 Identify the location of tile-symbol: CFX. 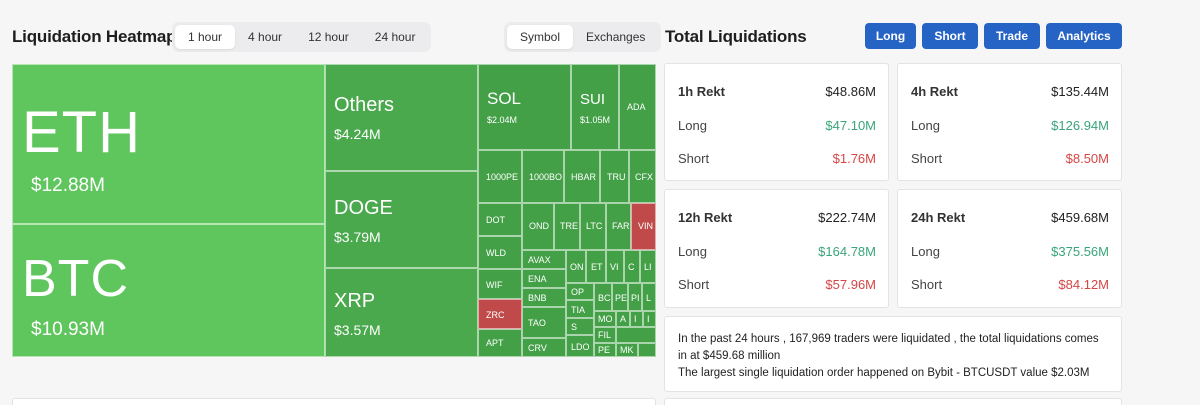
(644, 177).